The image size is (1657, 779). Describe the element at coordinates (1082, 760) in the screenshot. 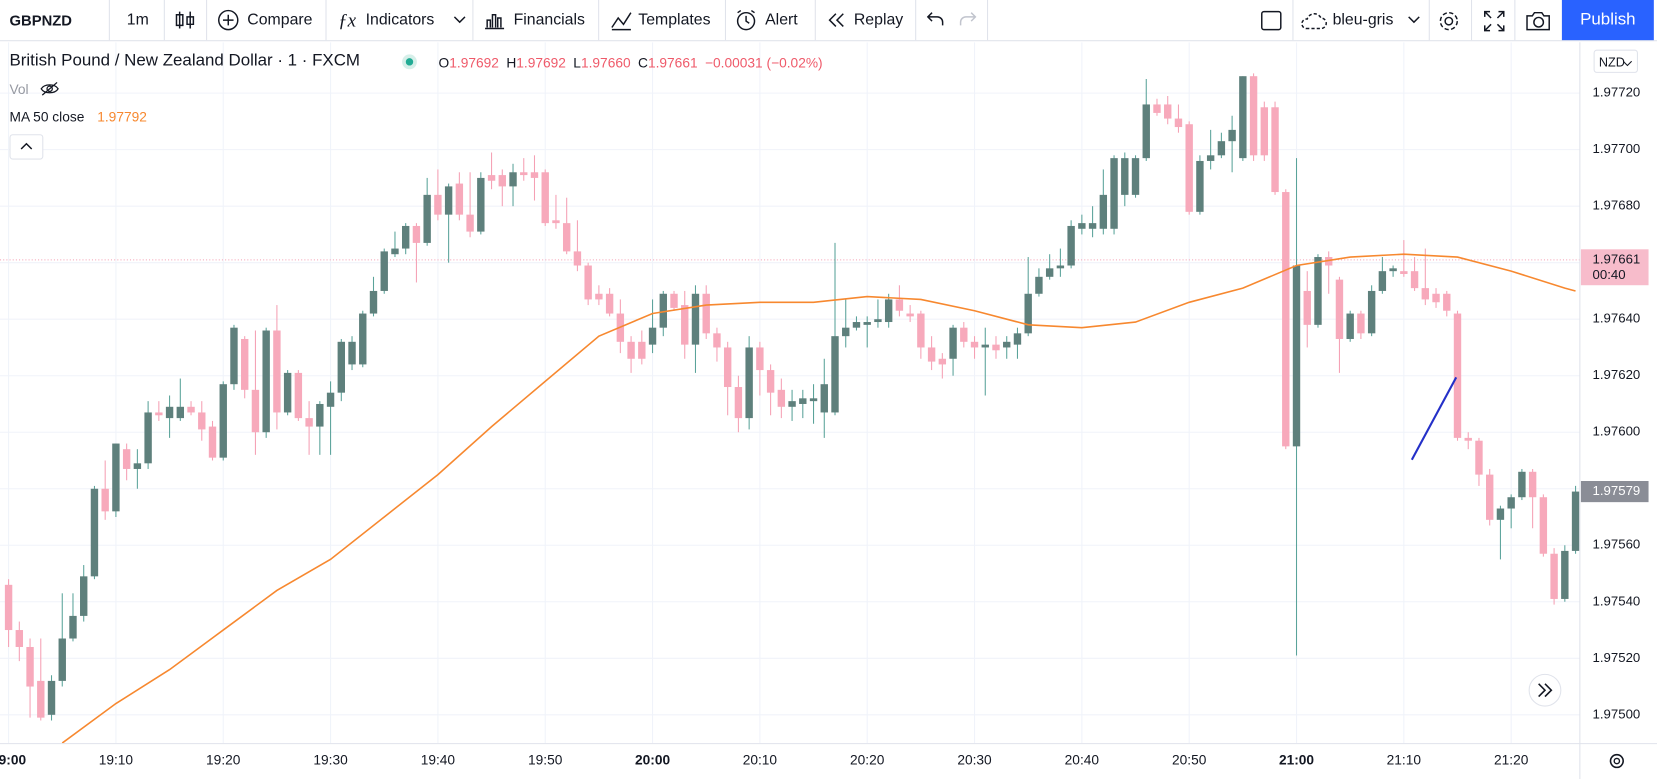

I see `x-tick-label: 20:40` at that location.